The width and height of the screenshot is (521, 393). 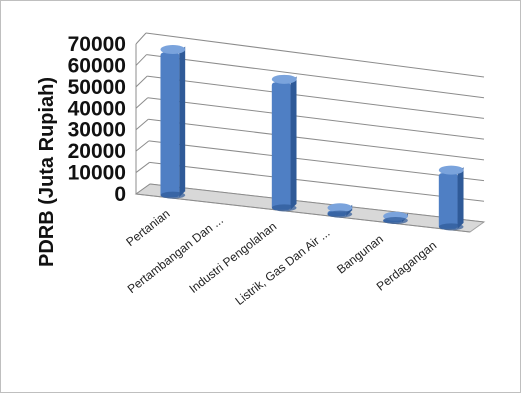 What do you see at coordinates (120, 194) in the screenshot?
I see `y-tick-label: 0` at bounding box center [120, 194].